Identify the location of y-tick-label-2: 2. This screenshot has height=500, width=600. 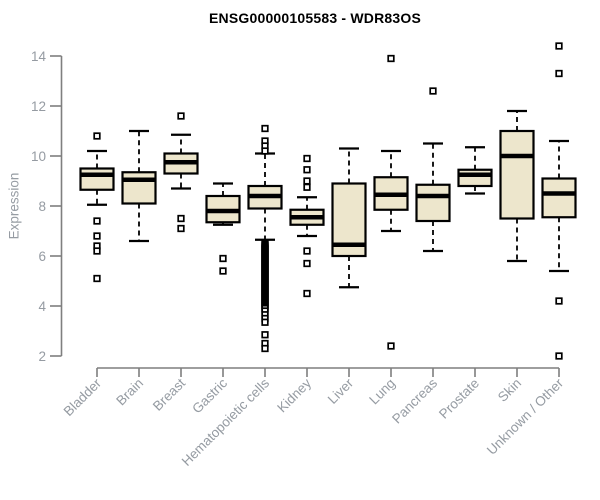
(42, 356).